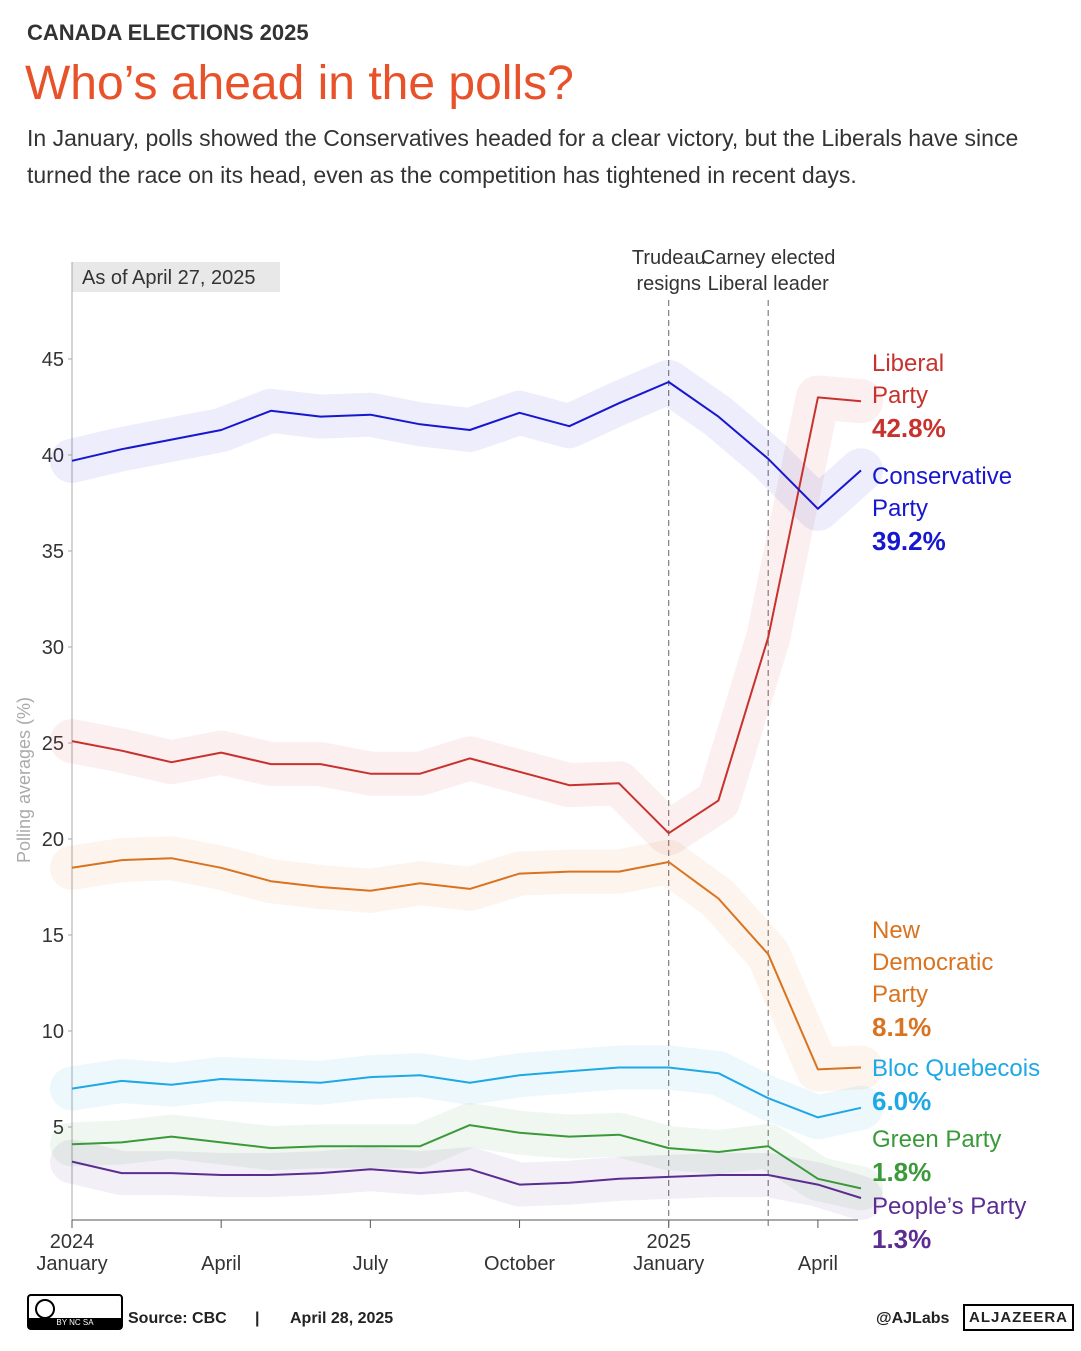 The image size is (1081, 1351). What do you see at coordinates (908, 379) in the screenshot?
I see `series-name: Liberal Party` at bounding box center [908, 379].